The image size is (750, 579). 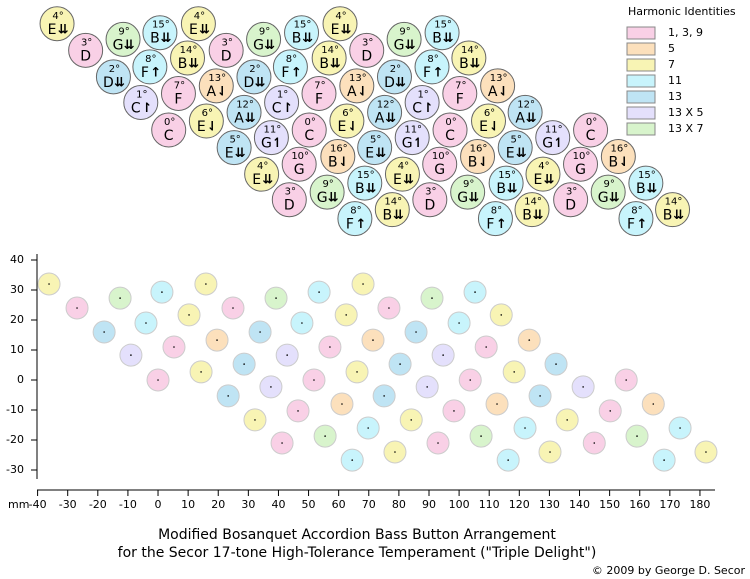 What do you see at coordinates (217, 78) in the screenshot?
I see `button-degree: 13°` at bounding box center [217, 78].